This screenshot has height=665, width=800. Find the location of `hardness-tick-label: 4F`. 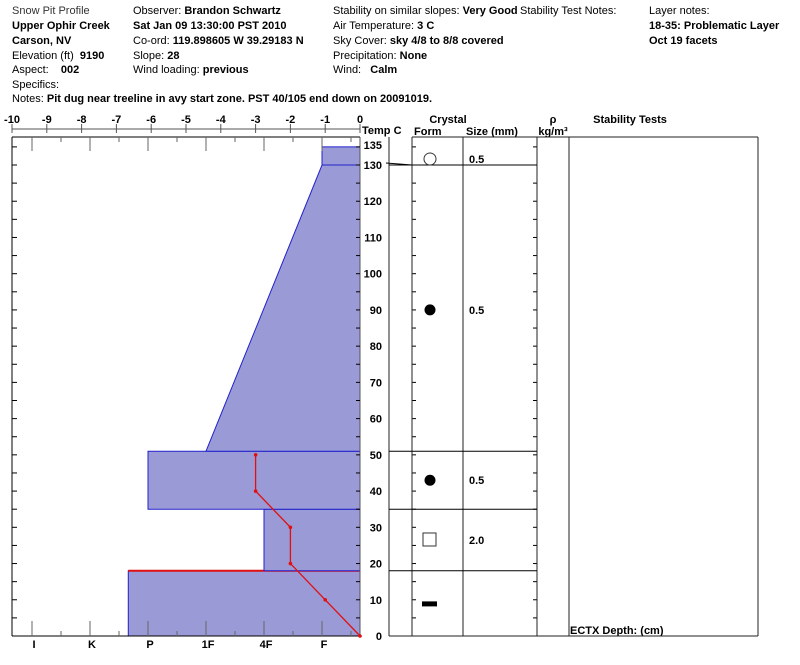

hardness-tick-label: 4F is located at coordinates (266, 645).